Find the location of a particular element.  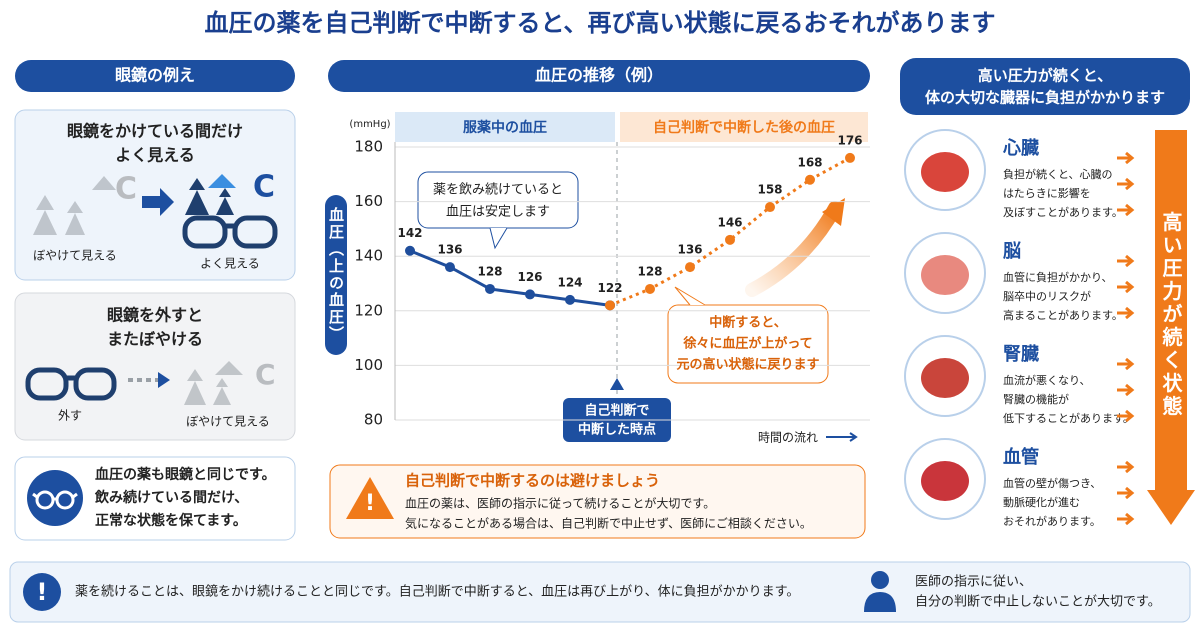

warning-text: 血圧の薬は、医師の指示に従って続けることが大切です。 is located at coordinates (560, 503).